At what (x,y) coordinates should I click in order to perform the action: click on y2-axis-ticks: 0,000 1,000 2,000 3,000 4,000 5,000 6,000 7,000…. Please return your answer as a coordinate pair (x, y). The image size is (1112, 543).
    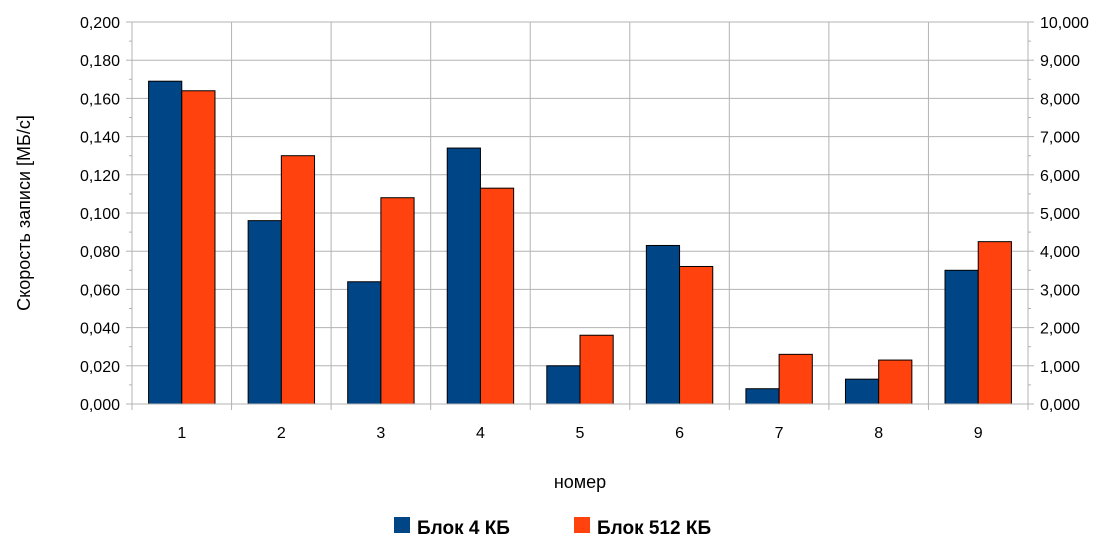
    Looking at the image, I should click on (1064, 214).